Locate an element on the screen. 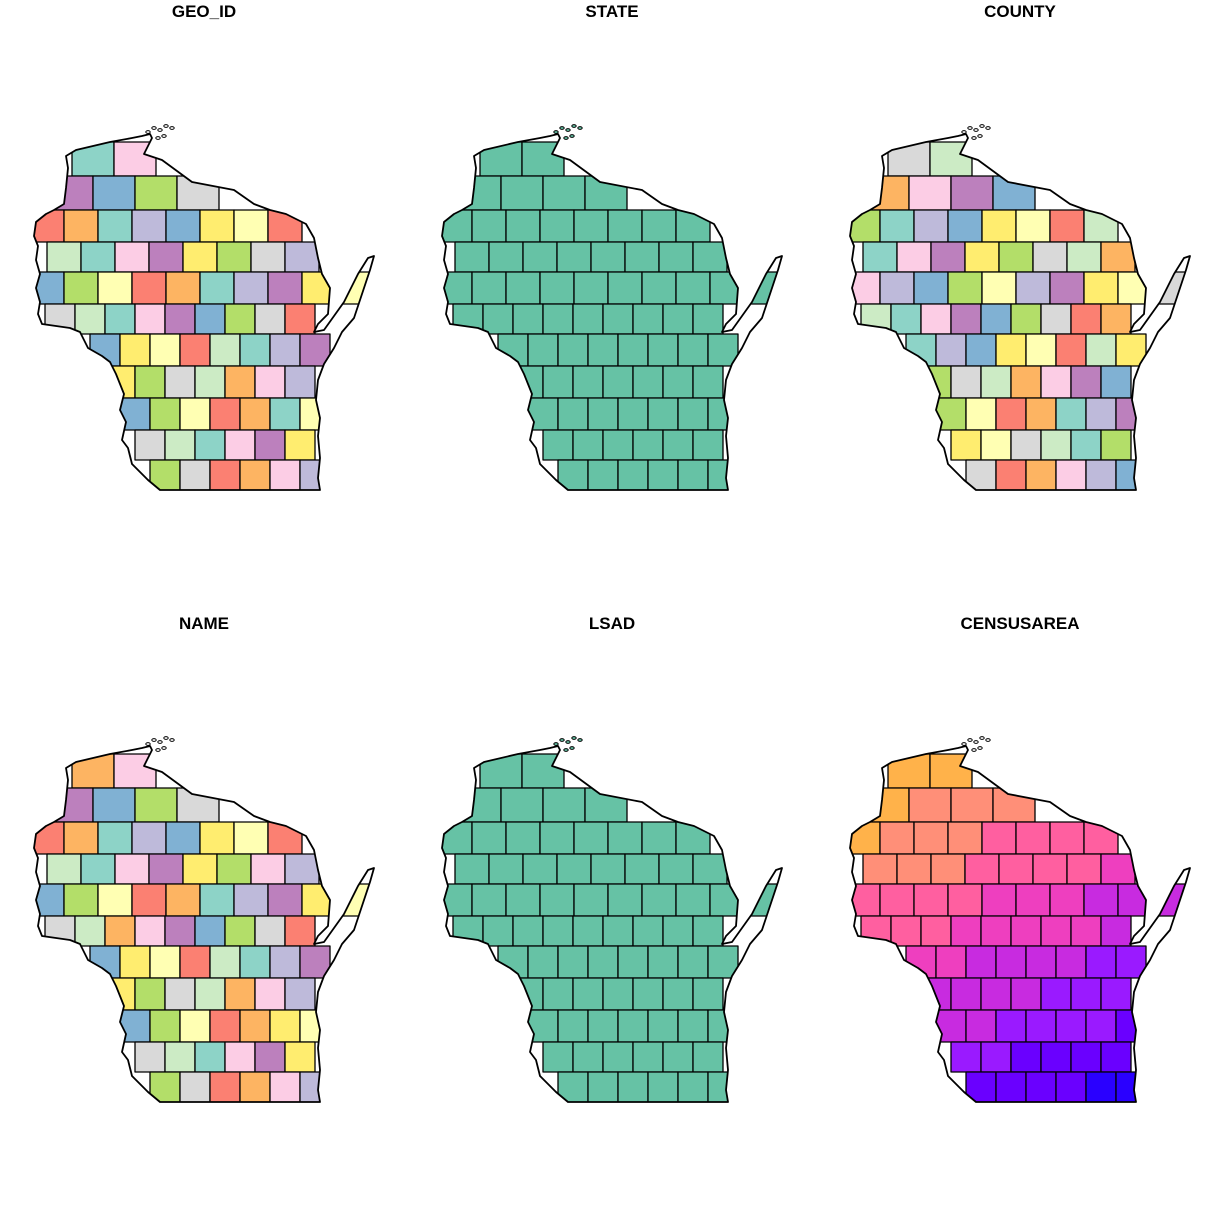  panel-title: LSAD is located at coordinates (612, 623).